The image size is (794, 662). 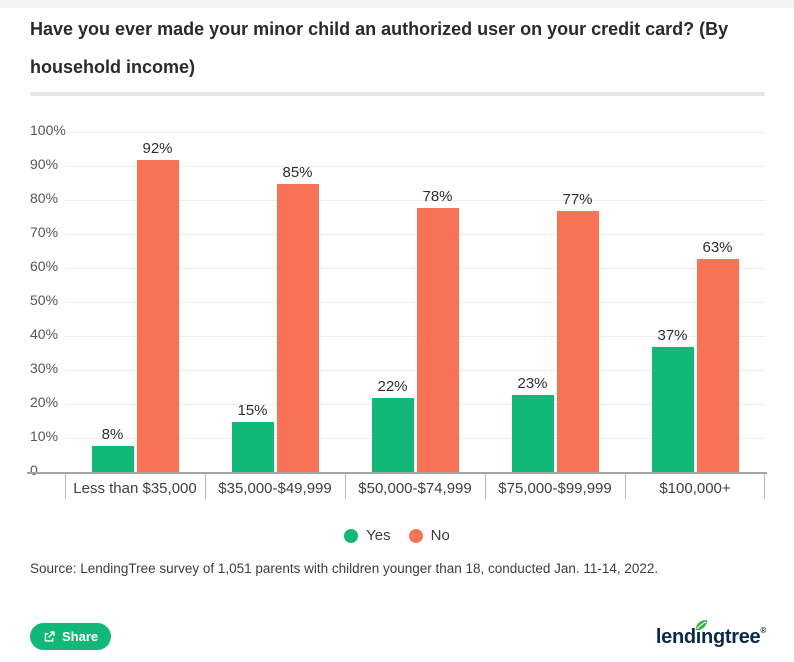 I want to click on bar-yes: 37%, so click(x=672, y=400).